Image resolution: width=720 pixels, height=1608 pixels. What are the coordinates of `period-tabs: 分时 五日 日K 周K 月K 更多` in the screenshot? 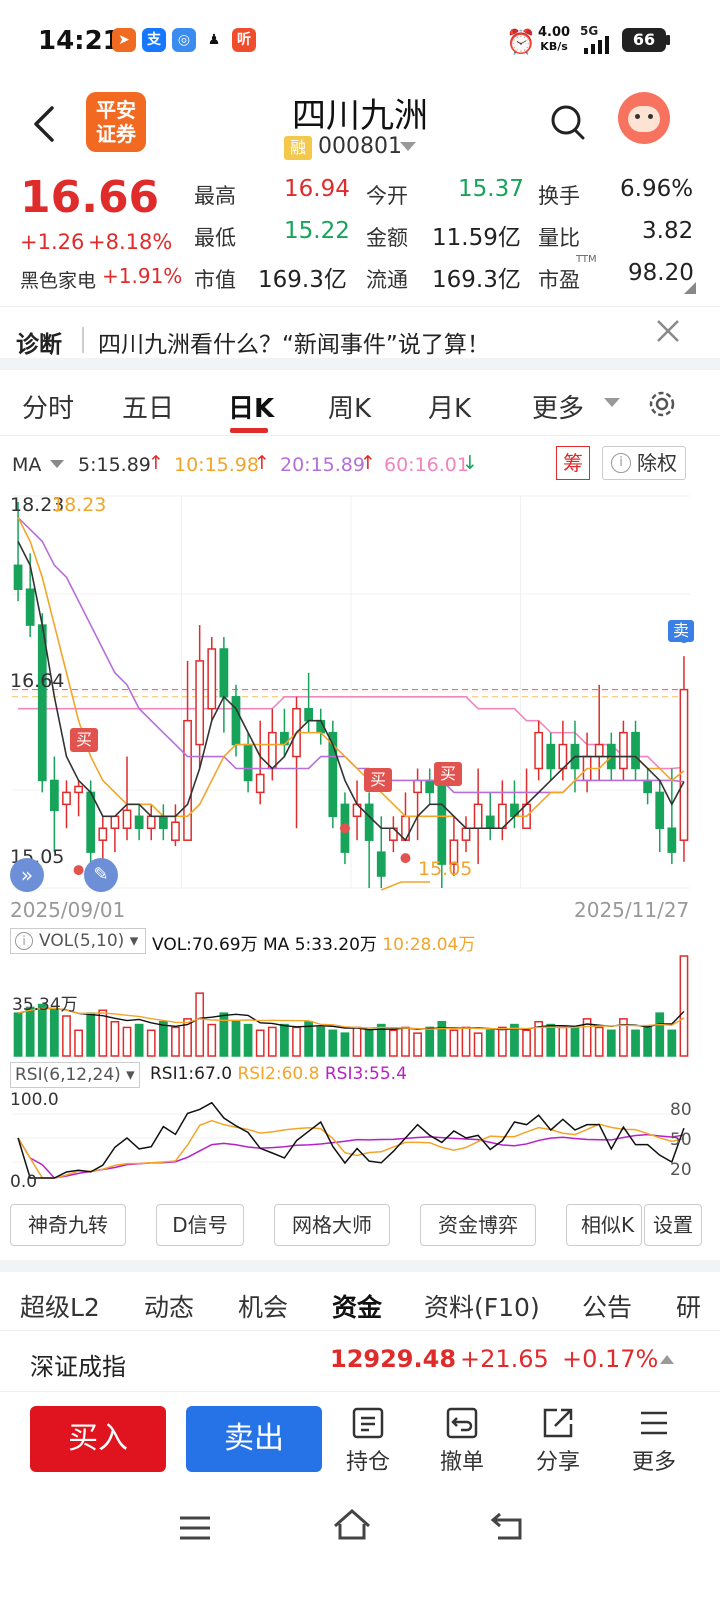 It's located at (360, 404).